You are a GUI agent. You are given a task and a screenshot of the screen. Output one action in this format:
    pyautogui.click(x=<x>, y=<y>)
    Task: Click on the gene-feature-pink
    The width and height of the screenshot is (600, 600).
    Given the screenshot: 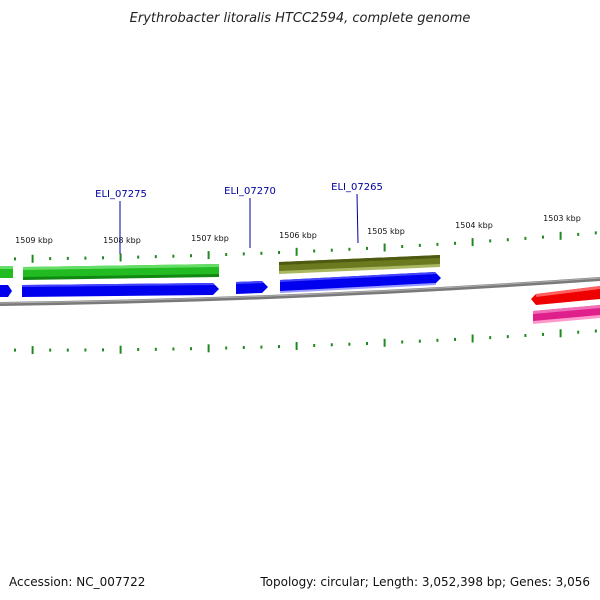 What is the action you would take?
    pyautogui.click(x=566, y=314)
    